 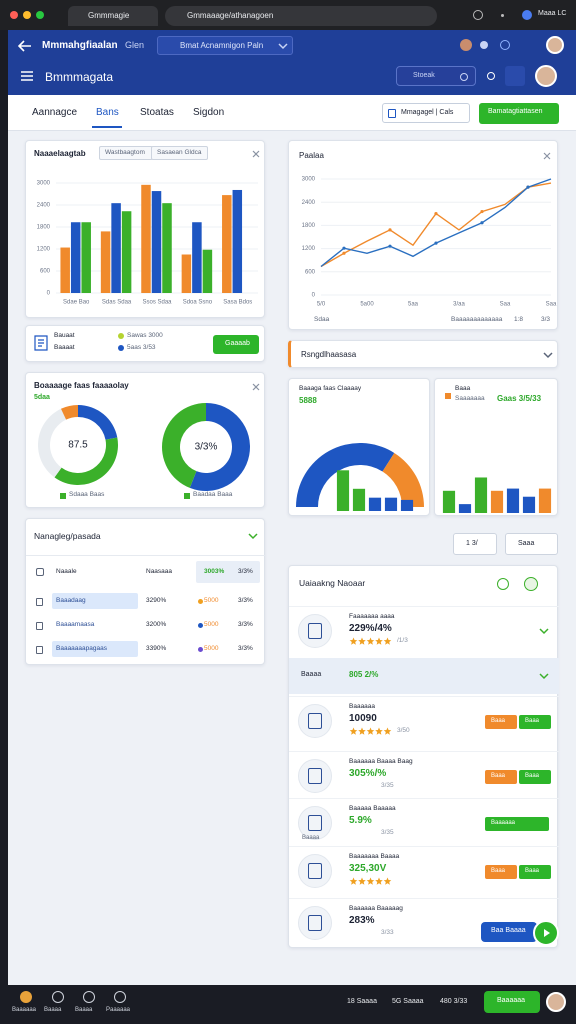 What do you see at coordinates (157, 112) in the screenshot?
I see `tab: Stoatas` at bounding box center [157, 112].